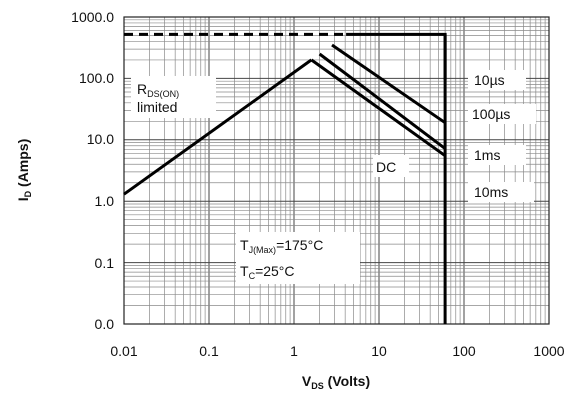 The image size is (572, 393). I want to click on y-tick-labels: 1000.0 100.0 10.0 1.0 0.1 0.0, so click(92, 170).